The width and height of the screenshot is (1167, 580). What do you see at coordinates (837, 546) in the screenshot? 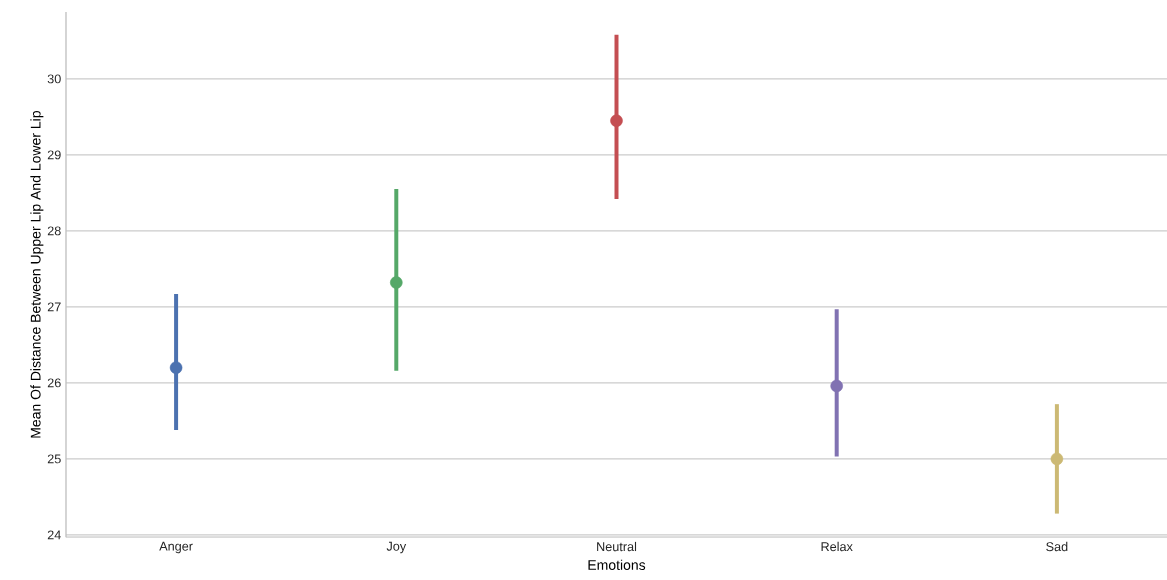
I see `x-tick-label: Relax` at bounding box center [837, 546].